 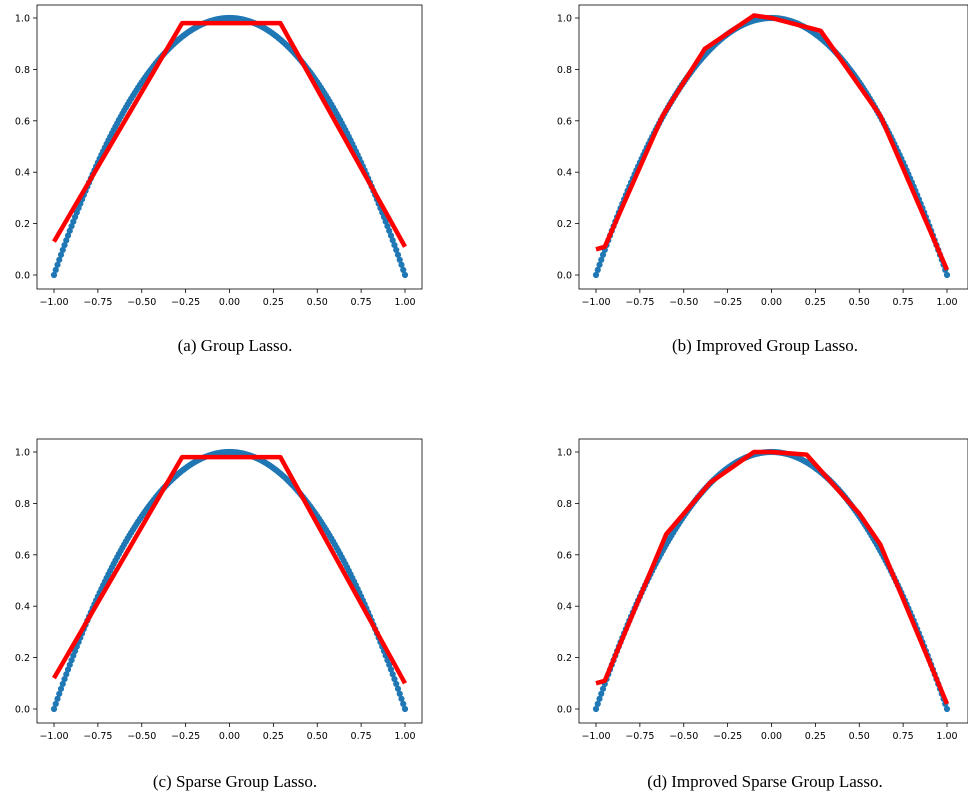 I want to click on x-tick-label: −0.25, so click(x=727, y=736).